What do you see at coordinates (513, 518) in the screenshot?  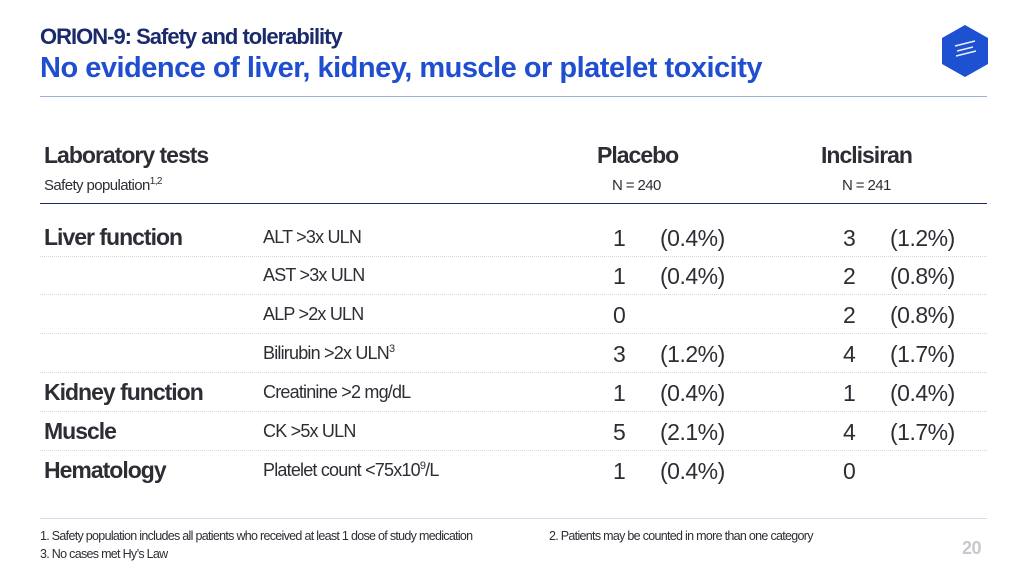 I see `footnote-divider` at bounding box center [513, 518].